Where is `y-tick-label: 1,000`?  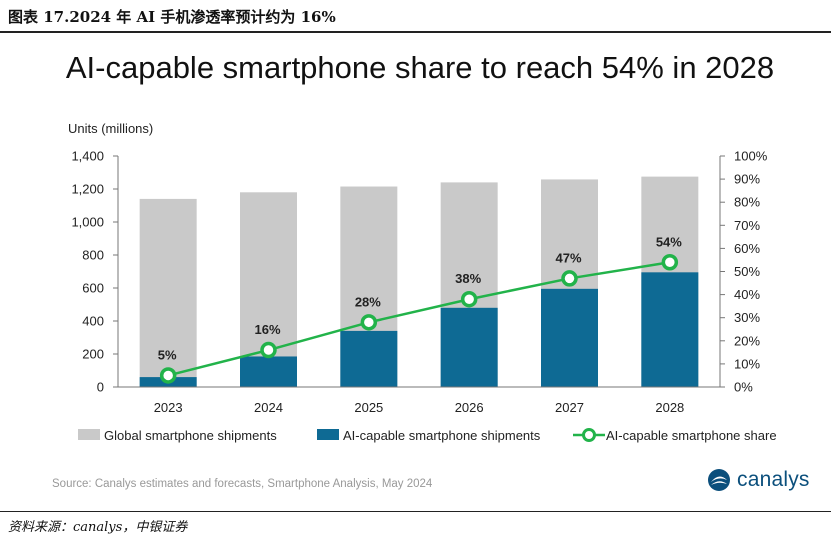 y-tick-label: 1,000 is located at coordinates (87, 222).